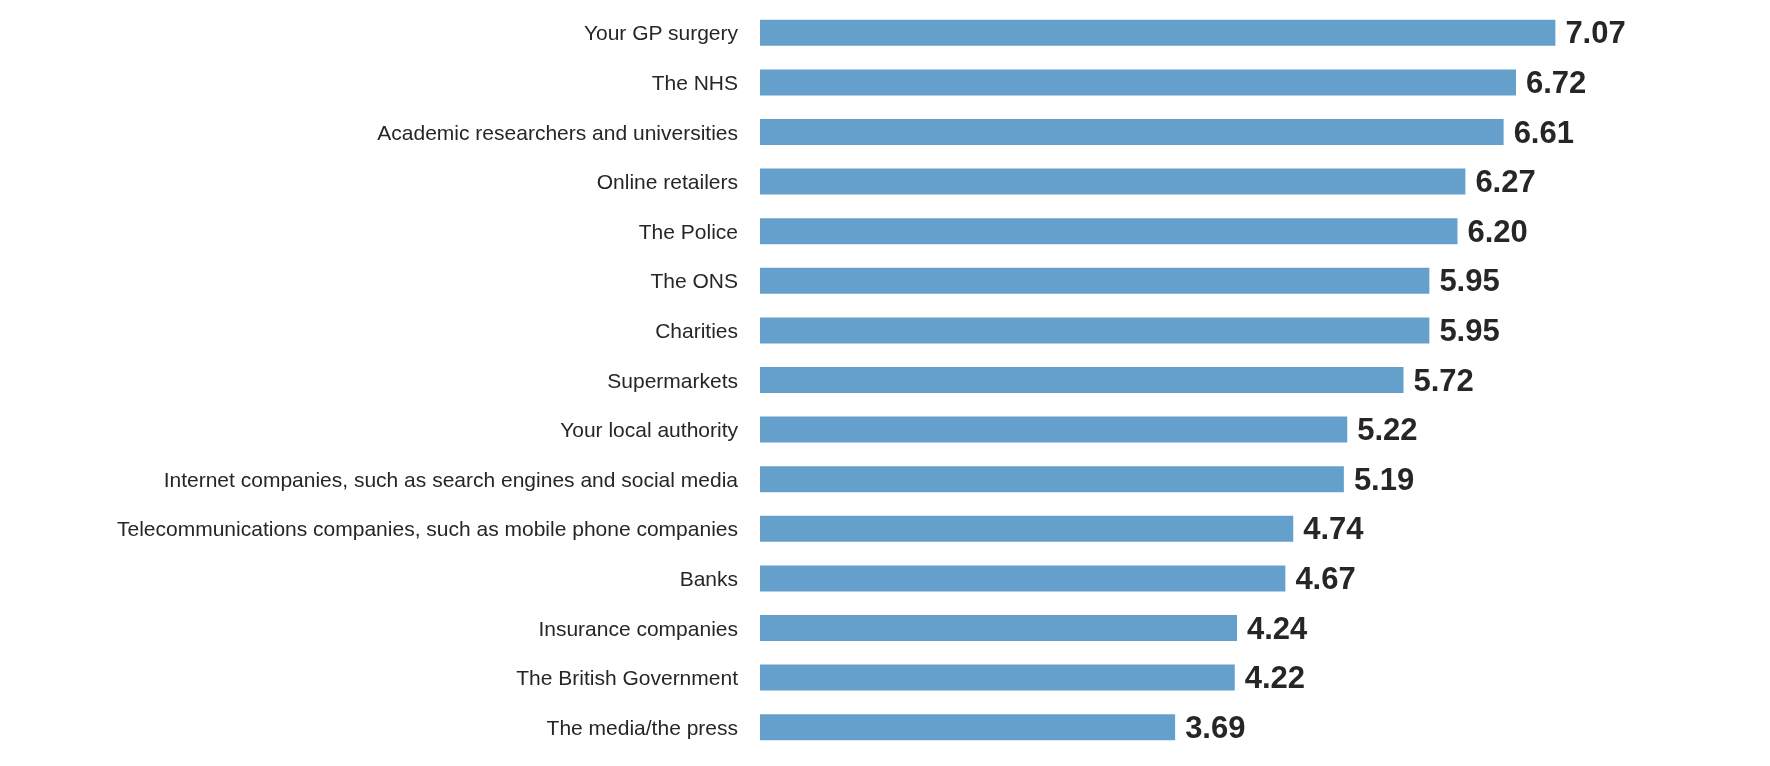  I want to click on data-label: 4.67, so click(1325, 578).